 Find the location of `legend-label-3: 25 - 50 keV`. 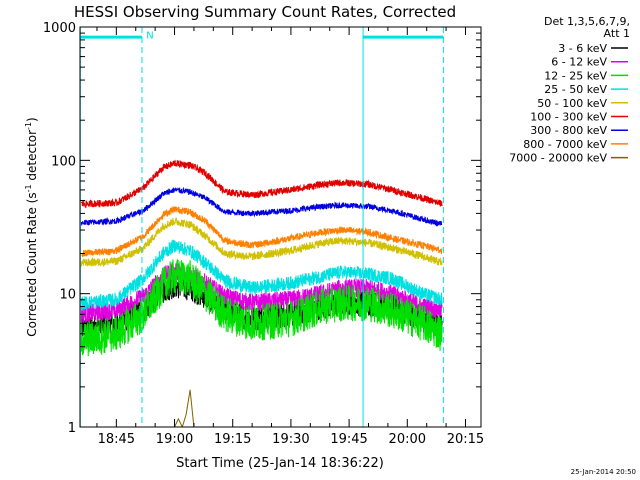

legend-label-3: 25 - 50 keV is located at coordinates (575, 89).